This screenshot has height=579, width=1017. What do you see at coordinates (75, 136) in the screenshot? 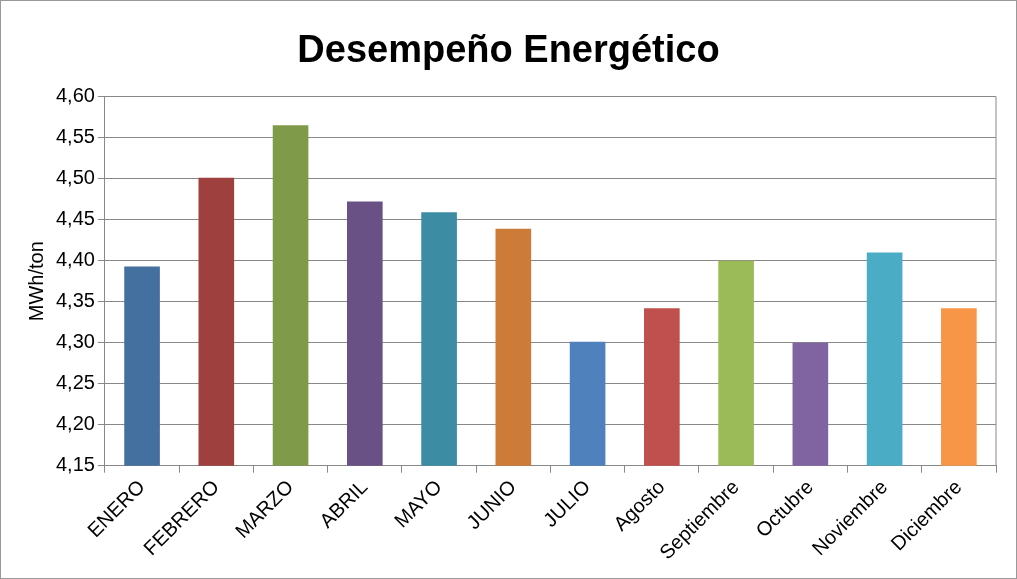
I see `y-tick-label: 4,55` at bounding box center [75, 136].